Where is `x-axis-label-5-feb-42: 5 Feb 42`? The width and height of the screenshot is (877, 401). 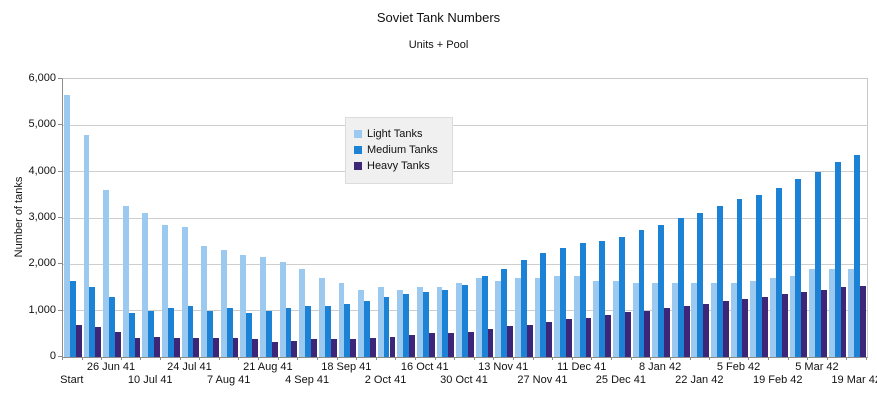 x-axis-label-5-feb-42: 5 Feb 42 is located at coordinates (738, 367).